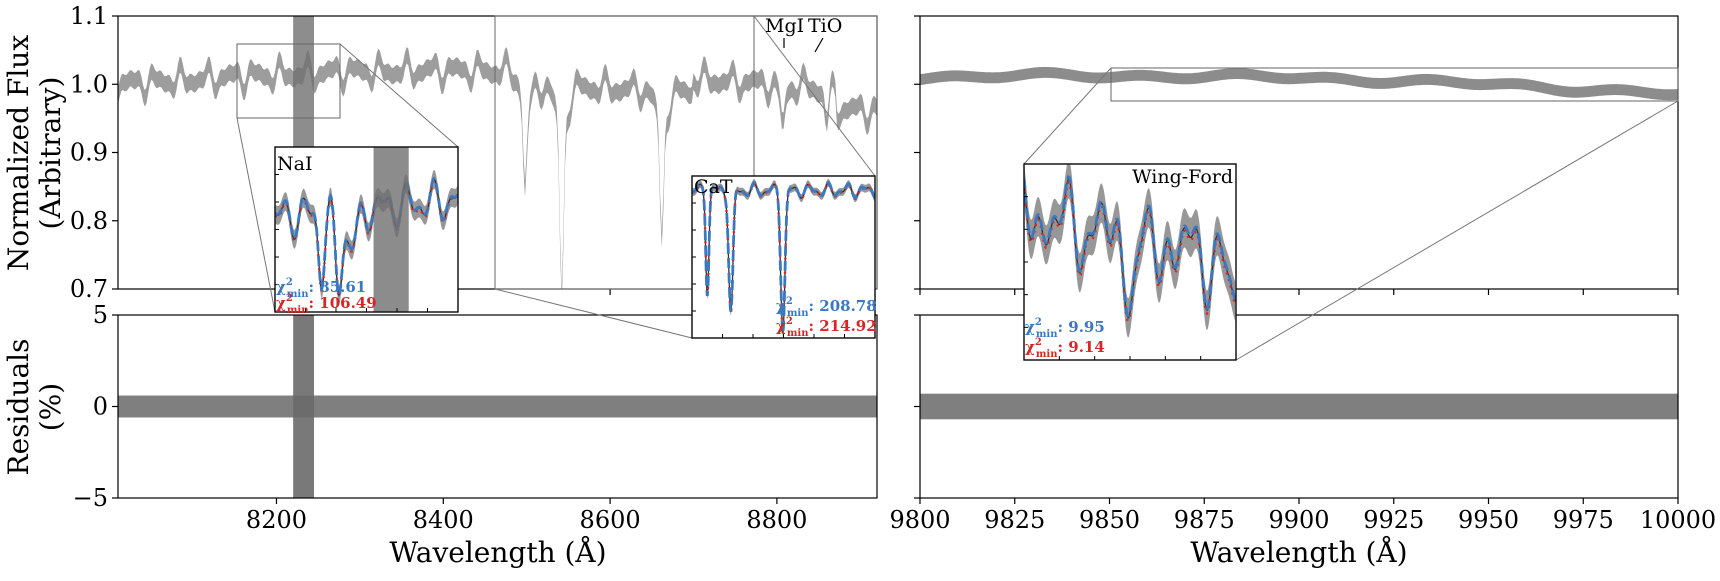  I want to click on x-tick-label-8800: 8800, so click(776, 520).